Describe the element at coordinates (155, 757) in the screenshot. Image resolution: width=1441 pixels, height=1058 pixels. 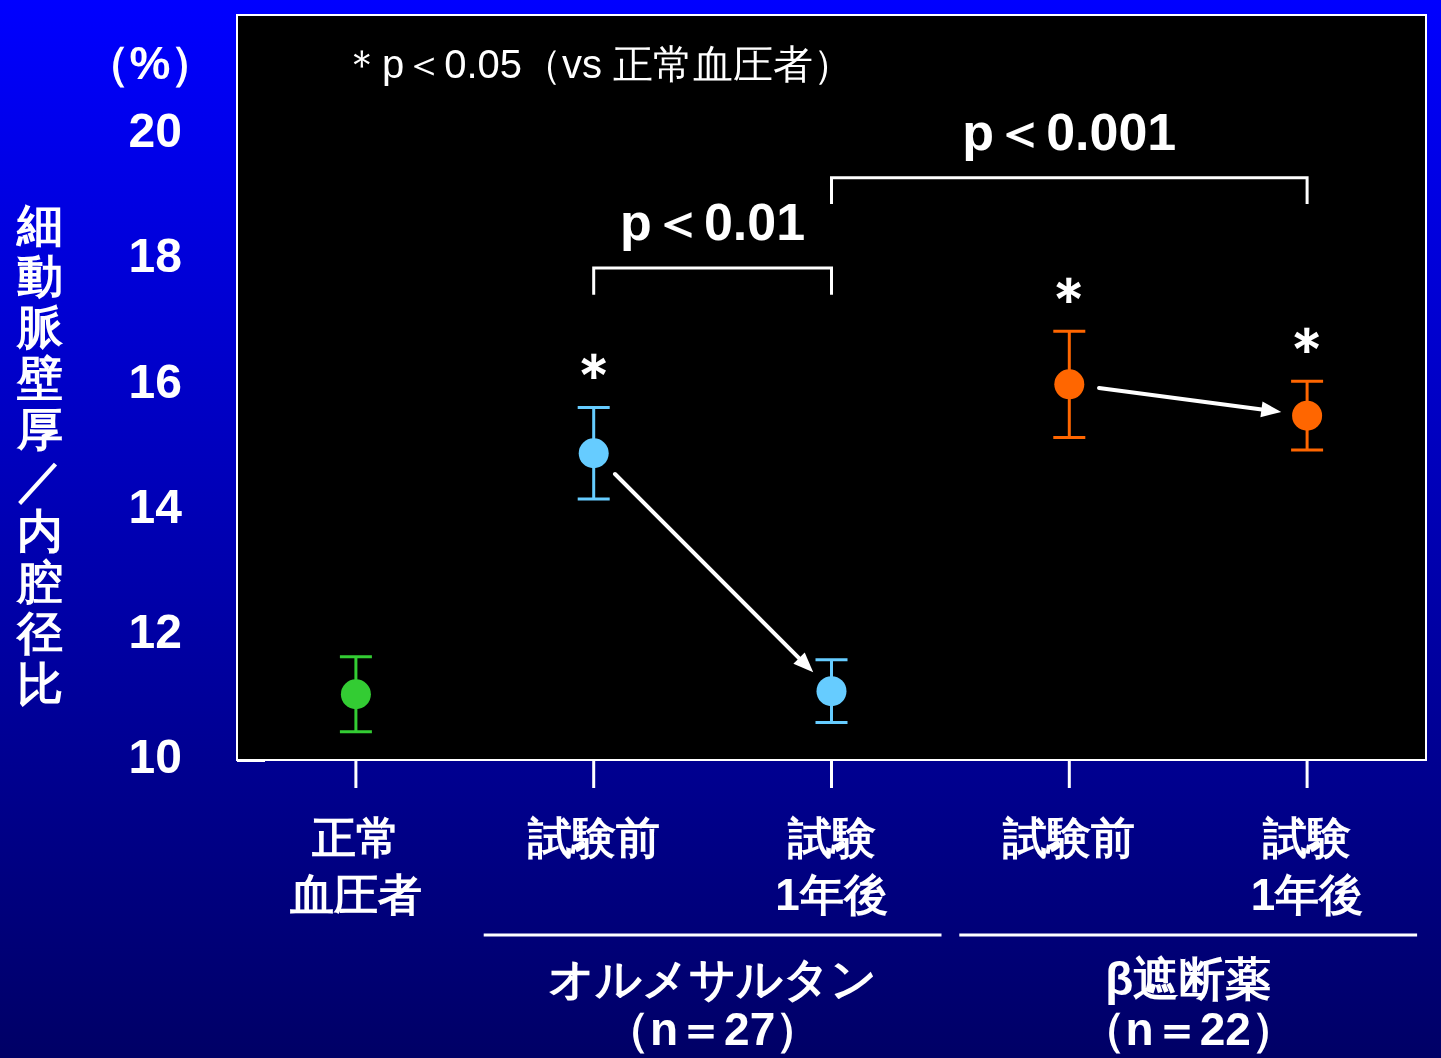
I see `y-tick-label: 10` at that location.